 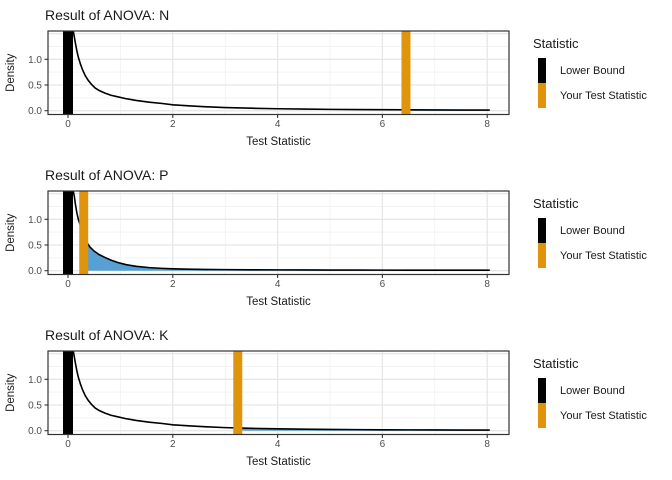 I want to click on p-value-shaded-area, so click(x=286, y=252).